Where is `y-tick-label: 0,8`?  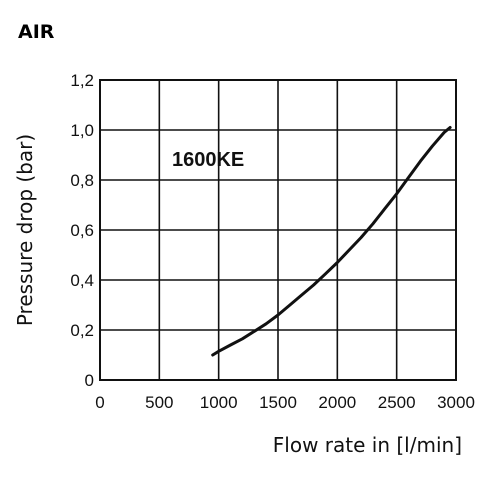 y-tick-label: 0,8 is located at coordinates (82, 180).